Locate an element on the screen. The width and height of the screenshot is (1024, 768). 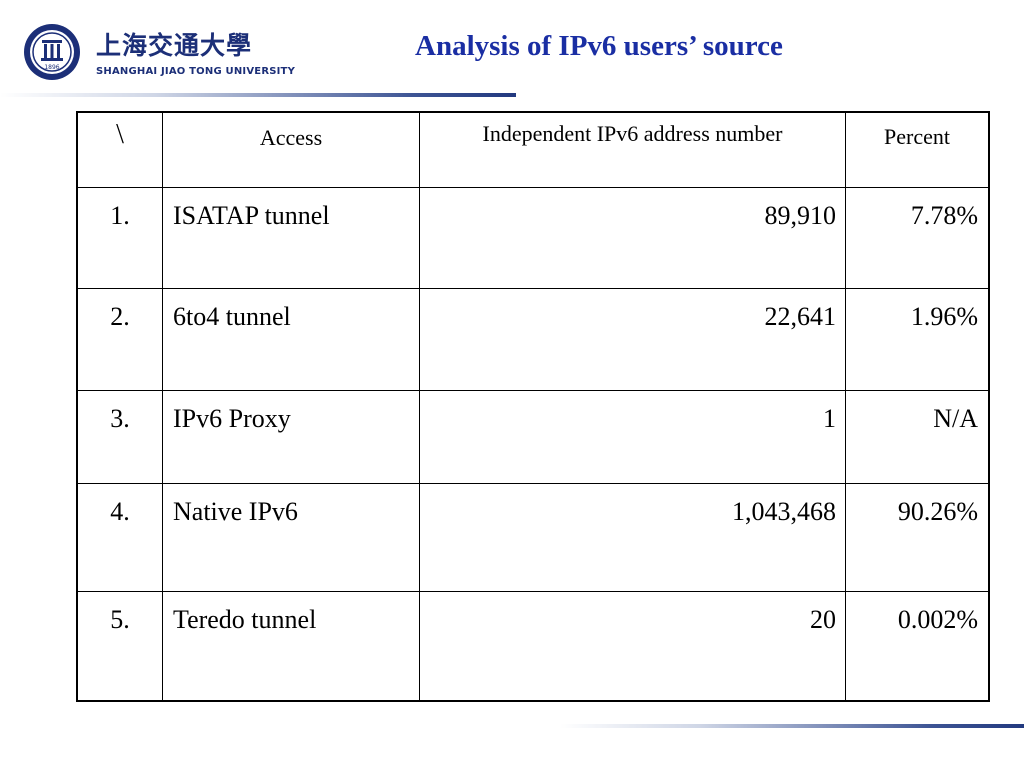
row-count: 1 is located at coordinates (632, 437).